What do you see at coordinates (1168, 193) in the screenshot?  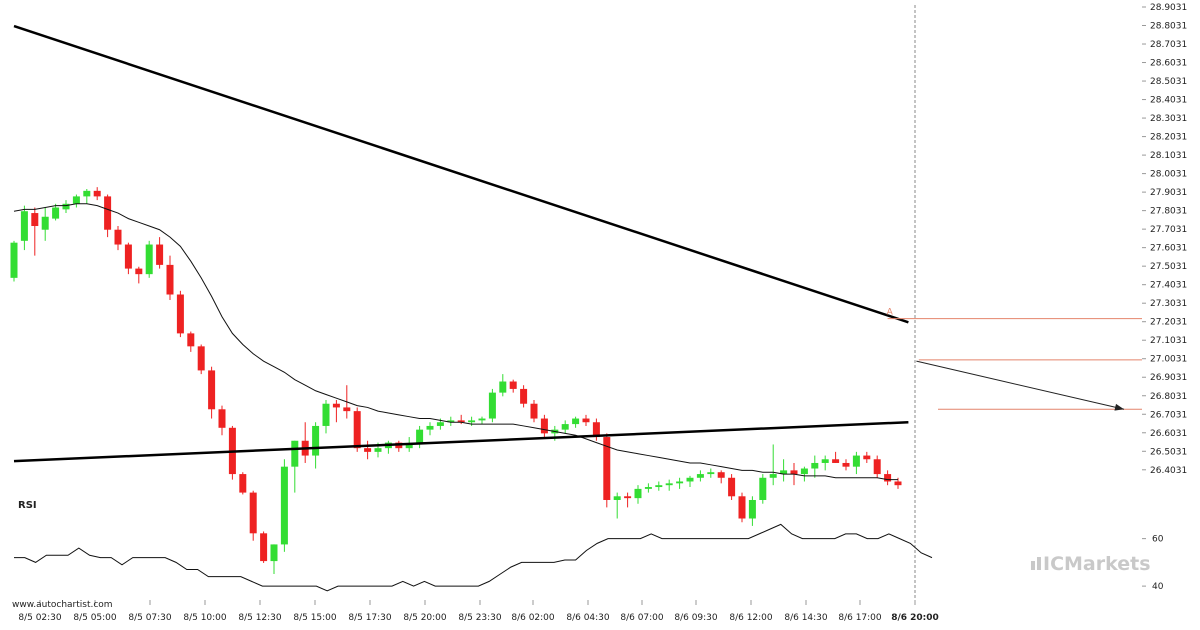 I see `price-tick-label: 27.9031` at bounding box center [1168, 193].